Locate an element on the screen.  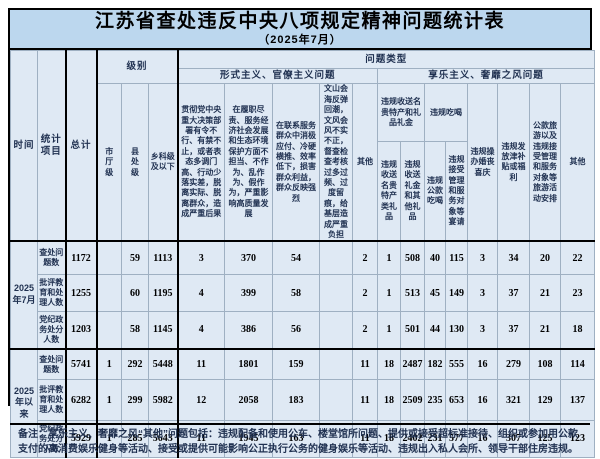
header-stat-item: 统计项目 is located at coordinates (51, 146).